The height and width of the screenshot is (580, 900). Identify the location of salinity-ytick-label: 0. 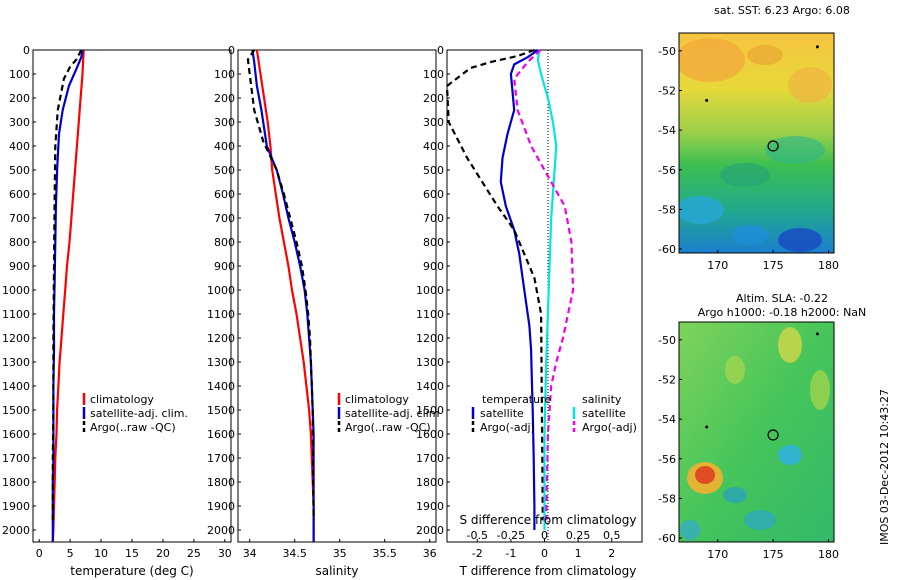
(231, 50).